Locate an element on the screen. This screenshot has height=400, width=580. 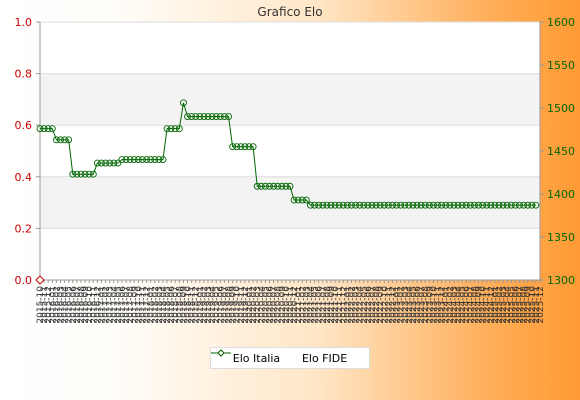
x-tick-label: 2023-07 is located at coordinates (422, 305).